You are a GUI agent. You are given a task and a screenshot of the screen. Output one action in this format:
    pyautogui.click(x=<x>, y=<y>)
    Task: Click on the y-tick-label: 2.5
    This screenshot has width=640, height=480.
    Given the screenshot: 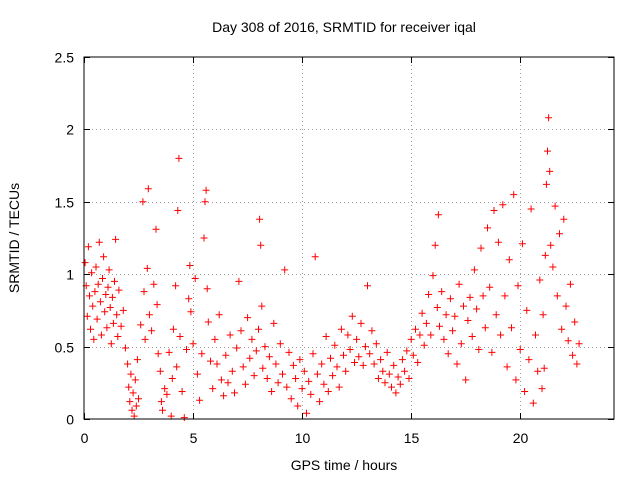 What is the action you would take?
    pyautogui.click(x=65, y=58)
    